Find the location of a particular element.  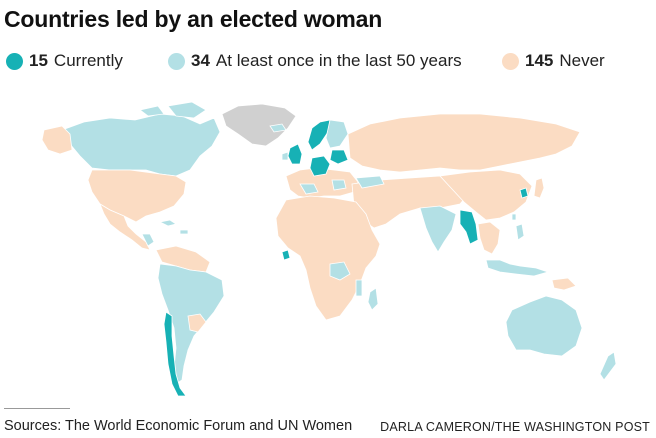

region-united-kingdom is located at coordinates (295, 154).